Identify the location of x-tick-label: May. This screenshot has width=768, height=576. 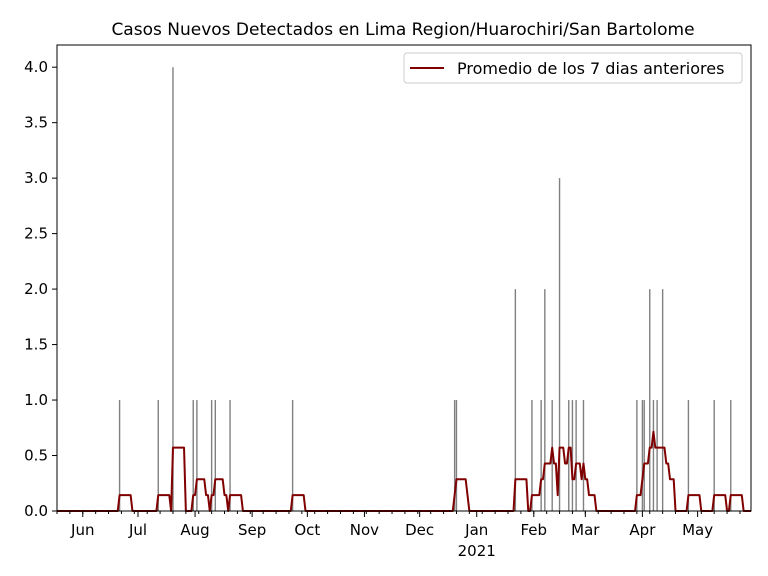
(697, 530).